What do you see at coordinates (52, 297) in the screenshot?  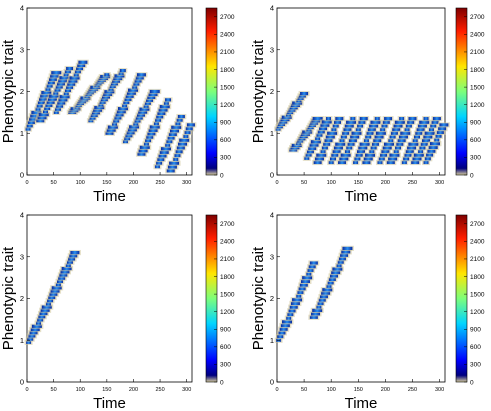 I see `heatmap-marks` at bounding box center [52, 297].